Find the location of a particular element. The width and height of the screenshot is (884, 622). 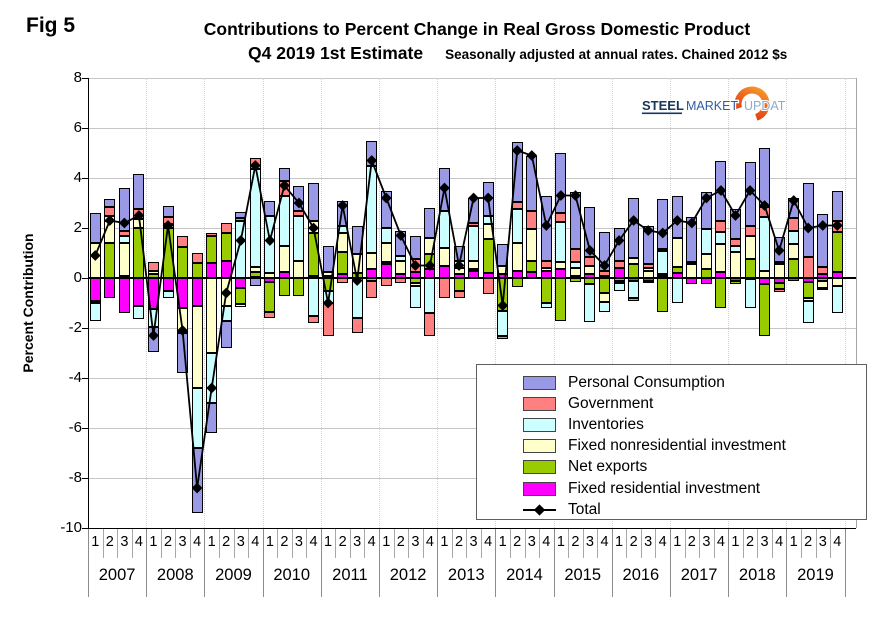

y-axis-tick-label: 8 is located at coordinates (77, 77).